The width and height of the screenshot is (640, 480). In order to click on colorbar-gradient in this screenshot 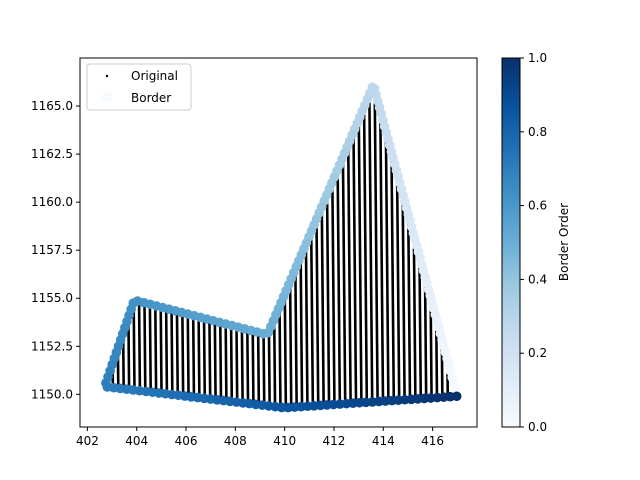, I will do `click(511, 242)`.